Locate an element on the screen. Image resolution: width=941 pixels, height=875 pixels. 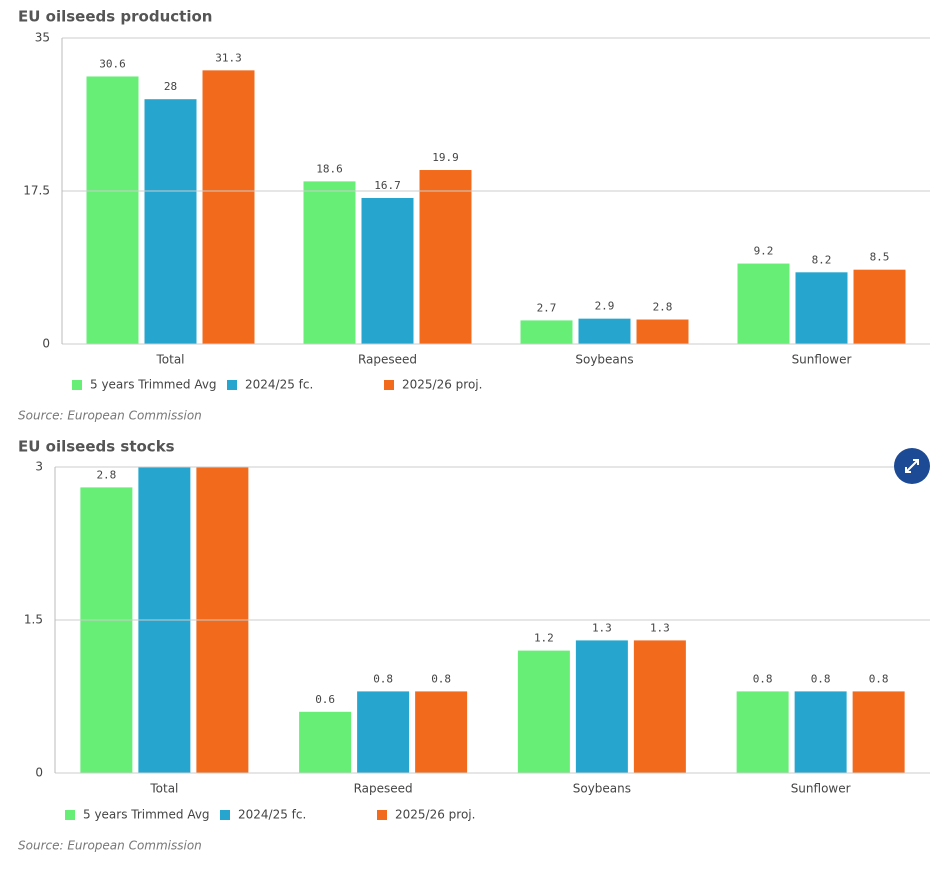
value-label: 16.7 is located at coordinates (387, 185).